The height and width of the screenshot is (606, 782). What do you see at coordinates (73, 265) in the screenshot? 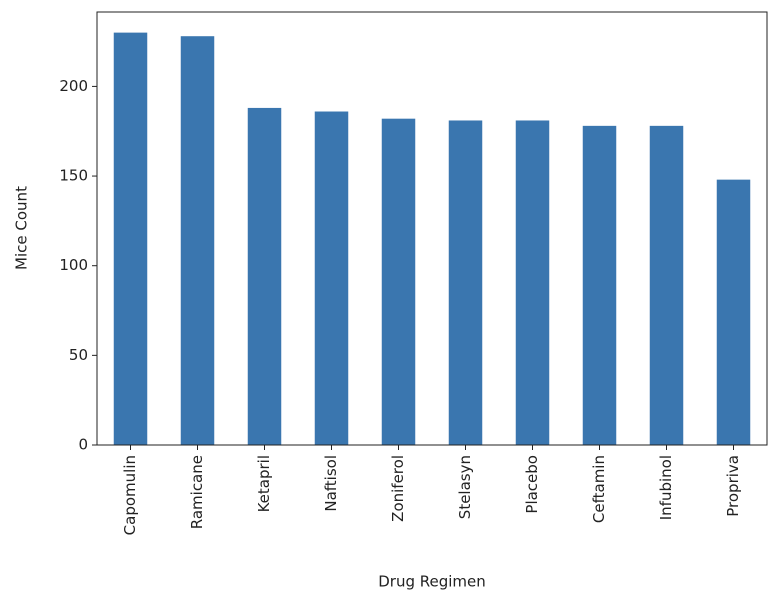
I see `y-tick-label: 100` at bounding box center [73, 265].